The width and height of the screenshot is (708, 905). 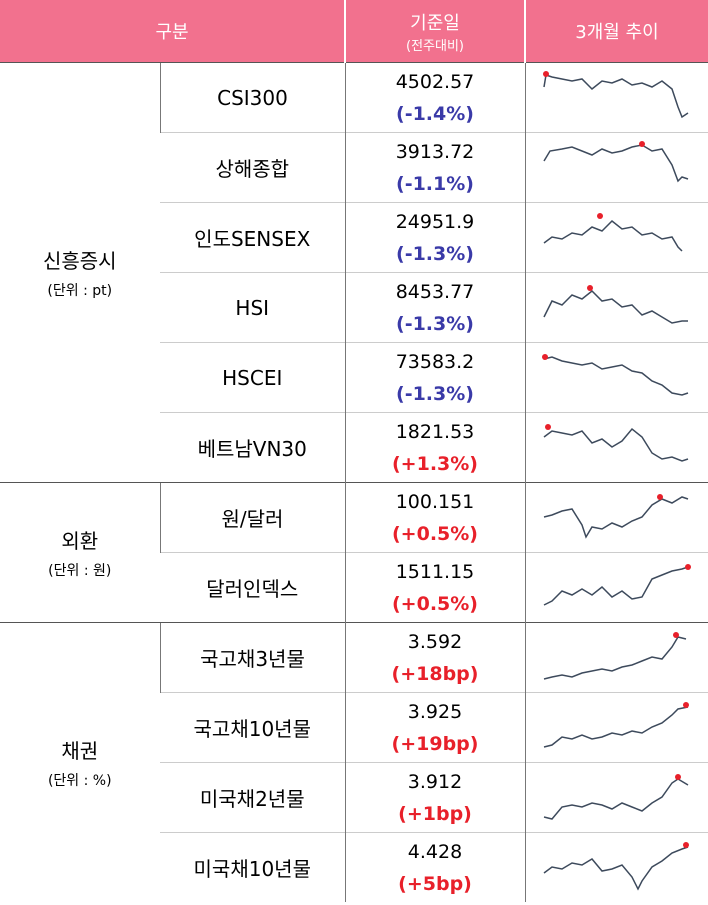 What do you see at coordinates (79, 781) in the screenshot?
I see `group-unit: (단위 : %)` at bounding box center [79, 781].